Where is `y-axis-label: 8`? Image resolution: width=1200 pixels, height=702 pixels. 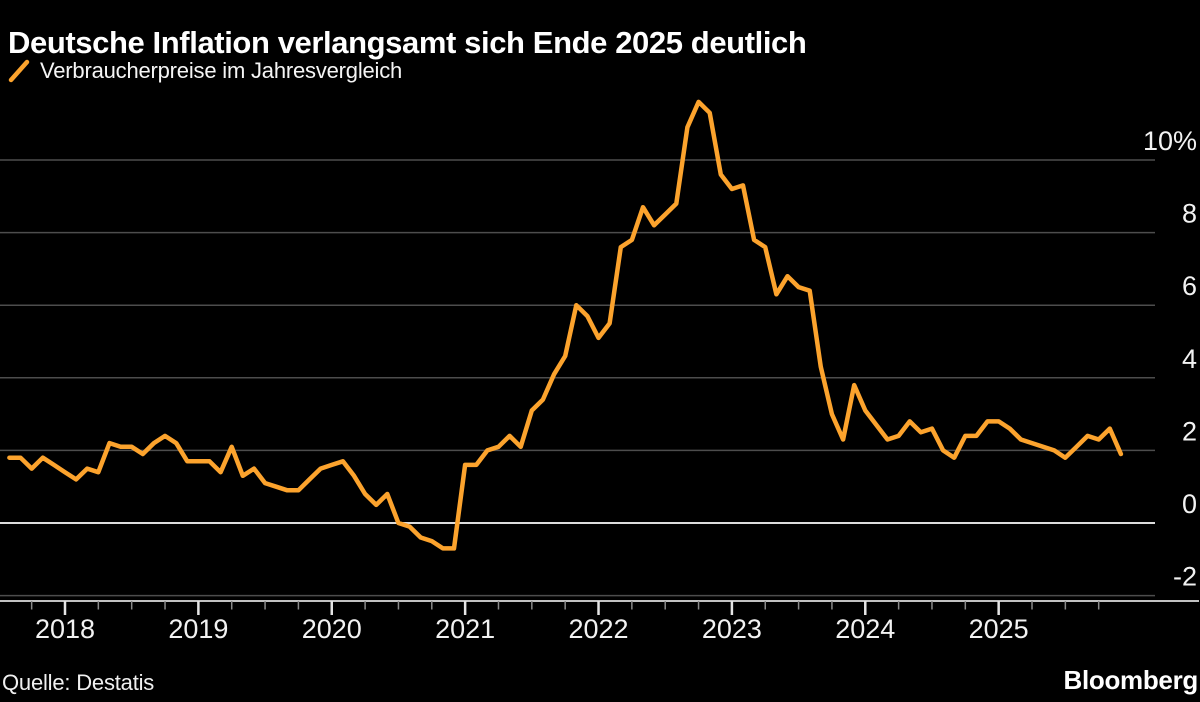 y-axis-label: 8 is located at coordinates (1189, 214).